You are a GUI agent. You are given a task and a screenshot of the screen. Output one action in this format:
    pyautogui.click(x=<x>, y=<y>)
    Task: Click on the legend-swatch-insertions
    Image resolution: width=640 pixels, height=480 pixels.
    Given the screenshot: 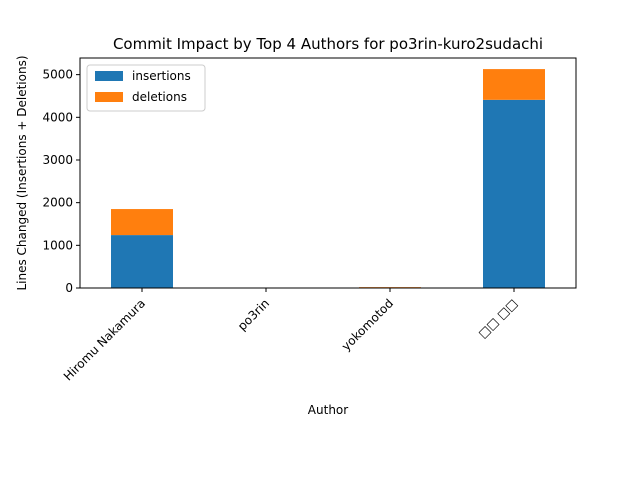 What is the action you would take?
    pyautogui.click(x=109, y=76)
    